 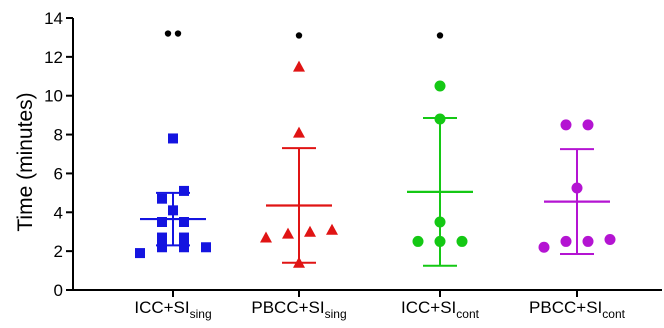 What do you see at coordinates (577, 309) in the screenshot?
I see `x-tick-label: PBCC+SIcont` at bounding box center [577, 309].